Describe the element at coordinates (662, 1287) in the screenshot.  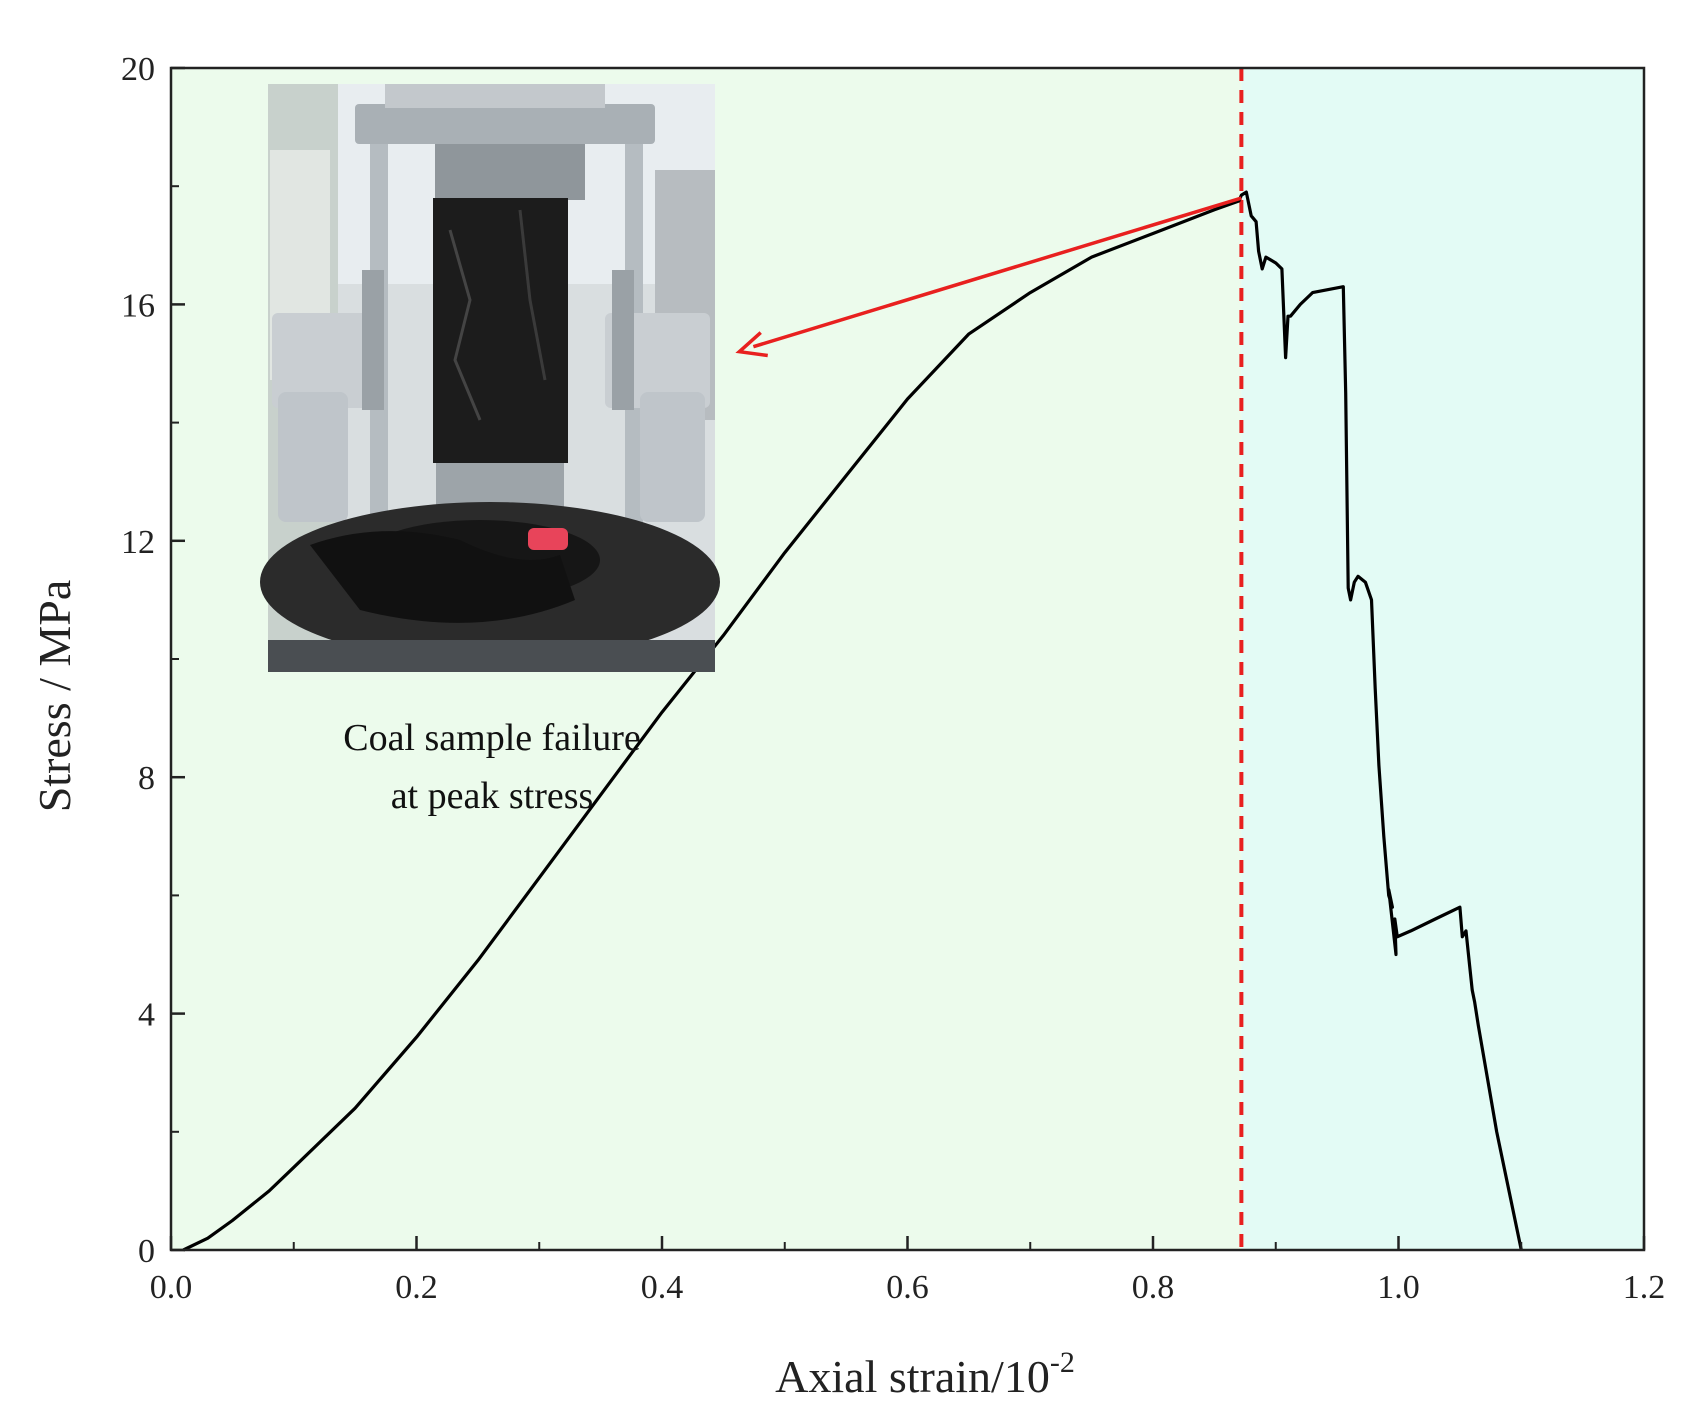
I see `x-tick-label: 0.4` at that location.